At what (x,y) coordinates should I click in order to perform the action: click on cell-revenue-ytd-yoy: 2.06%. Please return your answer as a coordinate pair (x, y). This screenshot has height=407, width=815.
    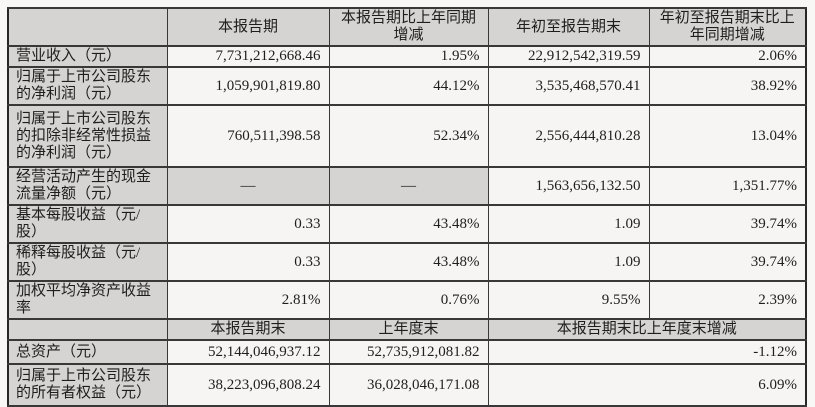
    Looking at the image, I should click on (727, 56).